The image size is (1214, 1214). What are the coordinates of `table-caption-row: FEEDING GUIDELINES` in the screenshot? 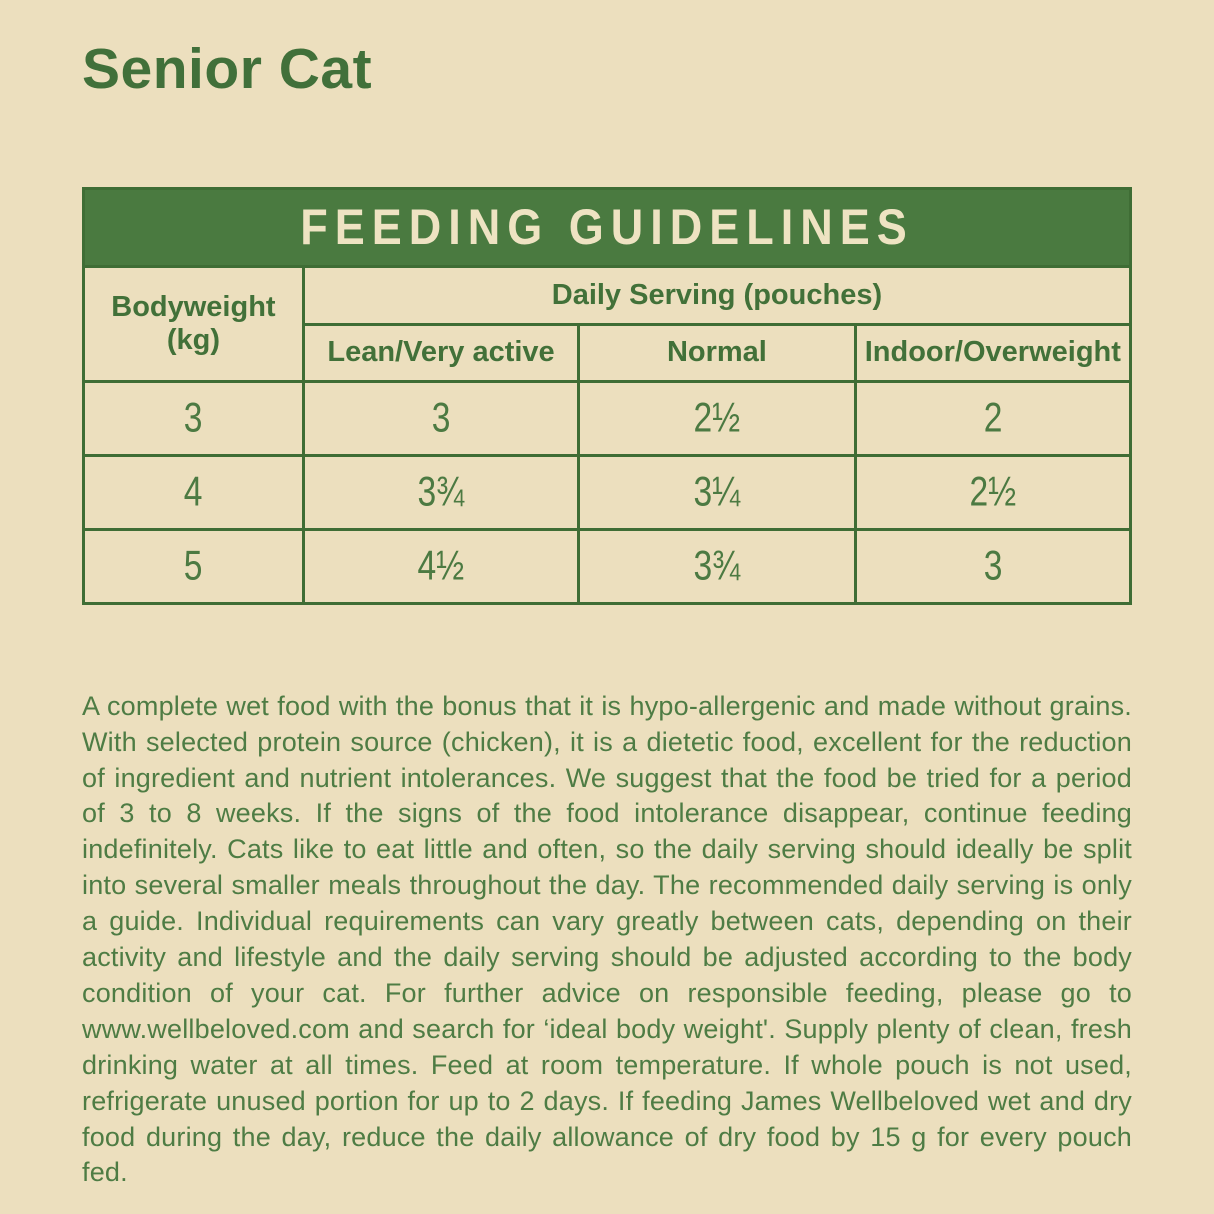 It's located at (607, 227).